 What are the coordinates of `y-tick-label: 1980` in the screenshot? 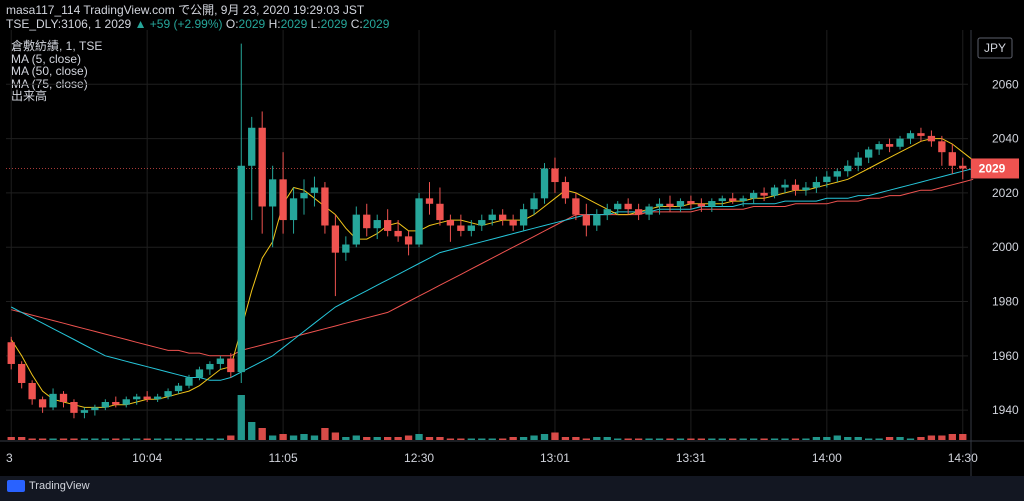 It's located at (1005, 302).